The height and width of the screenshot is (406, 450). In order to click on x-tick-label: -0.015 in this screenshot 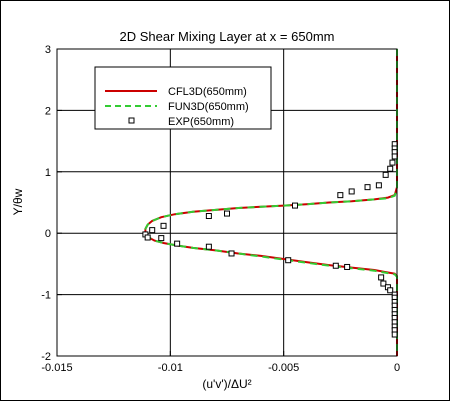, I will do `click(56, 368)`.